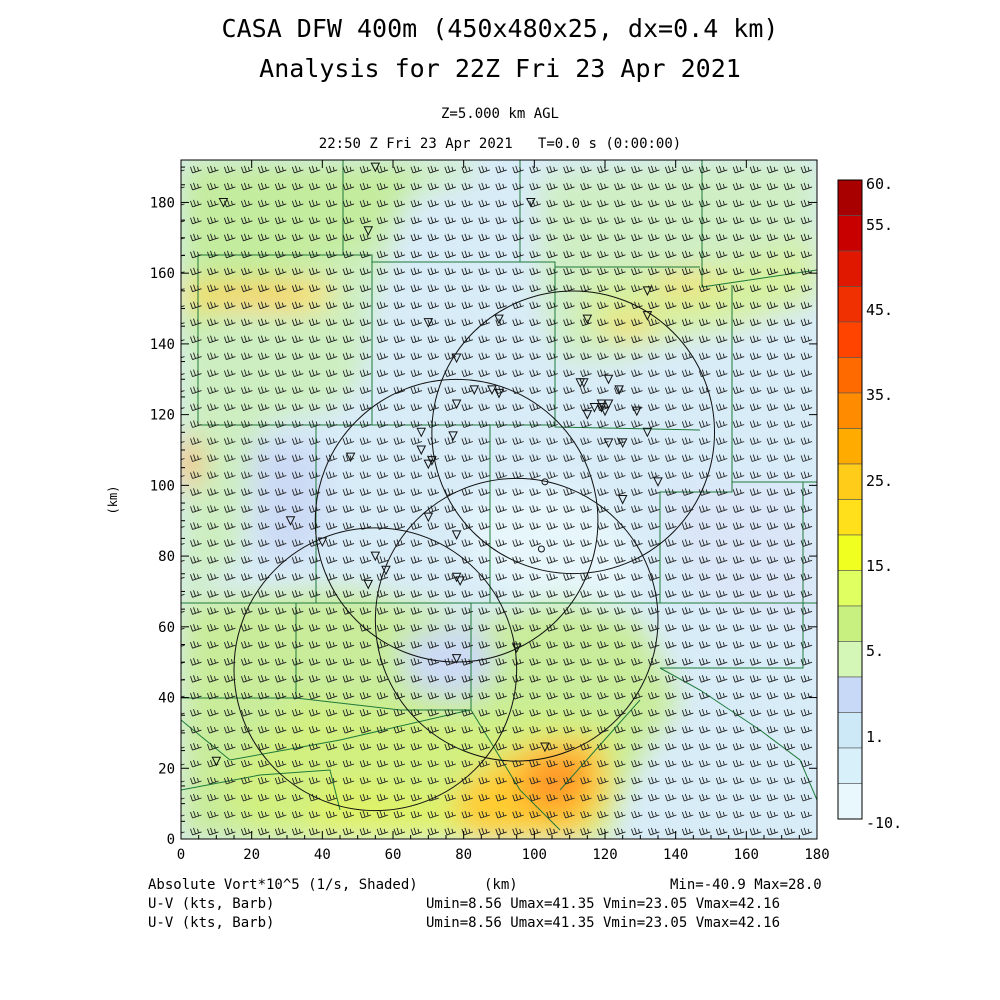  What do you see at coordinates (322, 855) in the screenshot?
I see `x-tick-label: 40` at bounding box center [322, 855].